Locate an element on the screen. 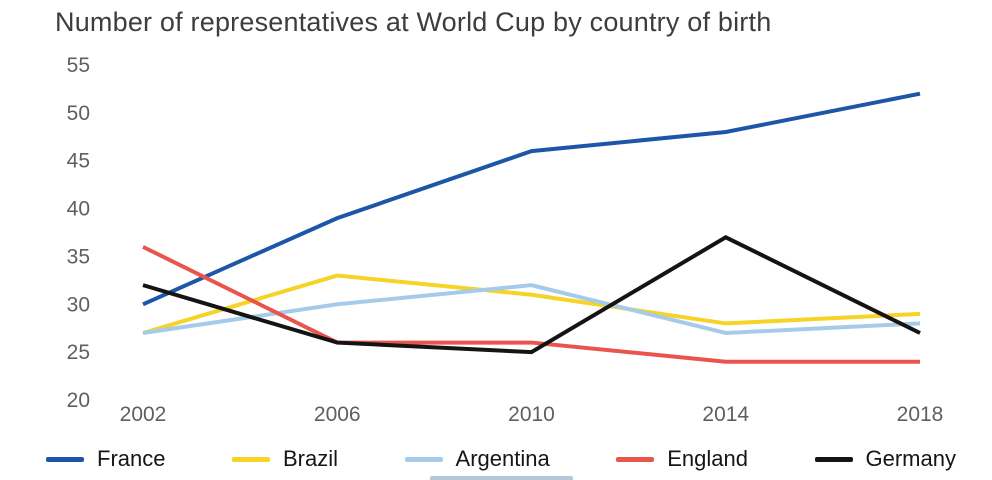 The width and height of the screenshot is (992, 480). x-tick-label: 2014 is located at coordinates (725, 414).